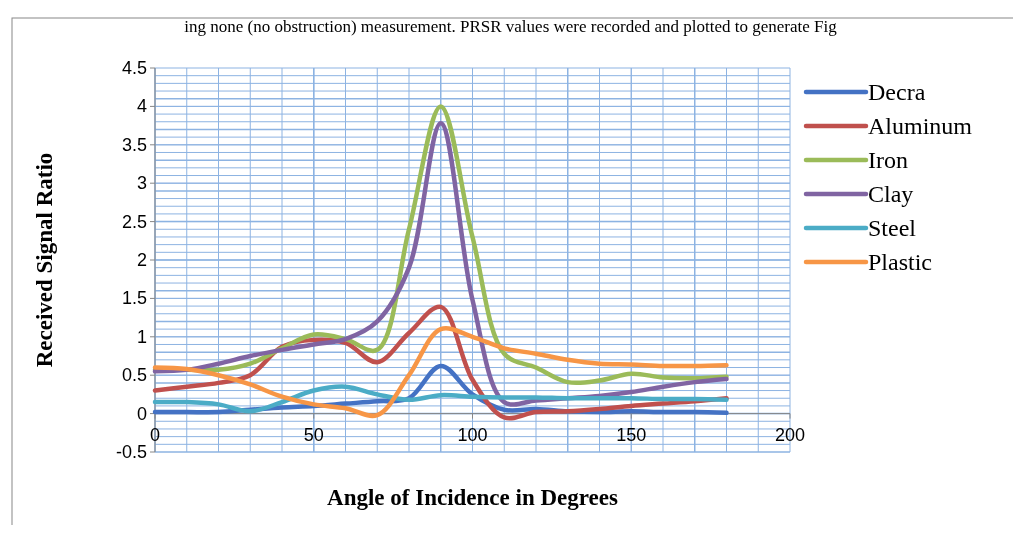  What do you see at coordinates (141, 183) in the screenshot?
I see `y-tick-label: 3` at bounding box center [141, 183].